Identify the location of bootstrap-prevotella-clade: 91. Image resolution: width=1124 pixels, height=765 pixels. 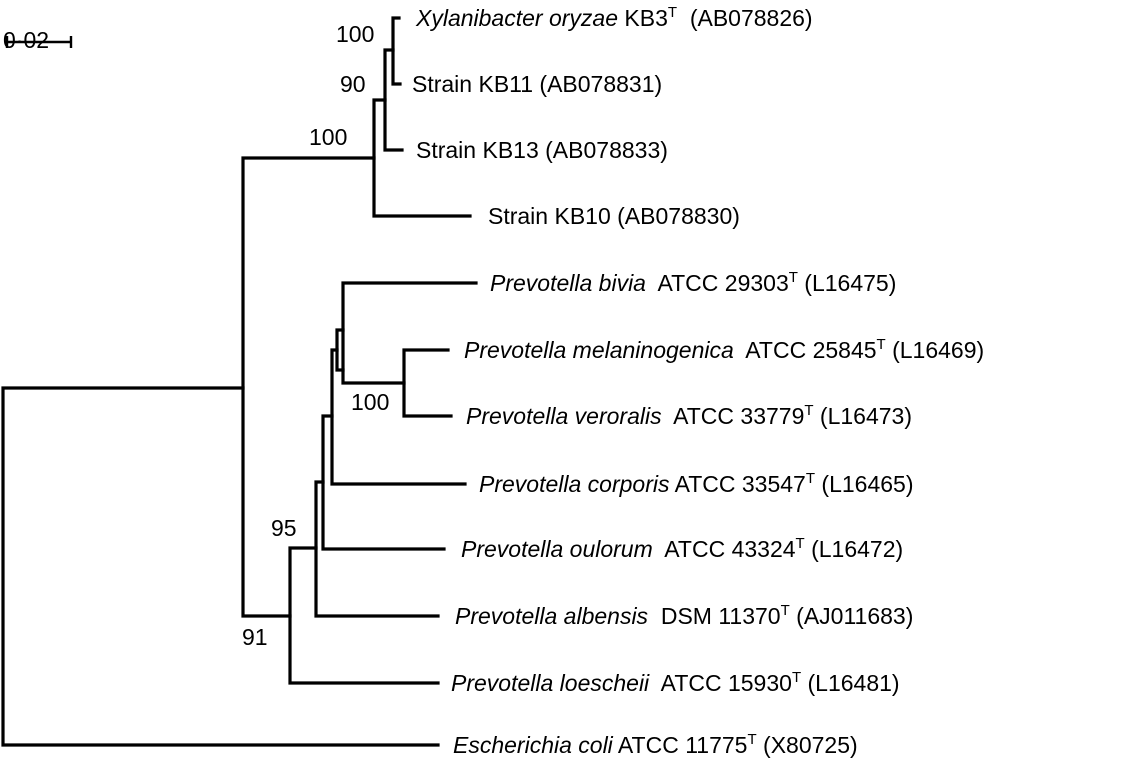
(255, 637).